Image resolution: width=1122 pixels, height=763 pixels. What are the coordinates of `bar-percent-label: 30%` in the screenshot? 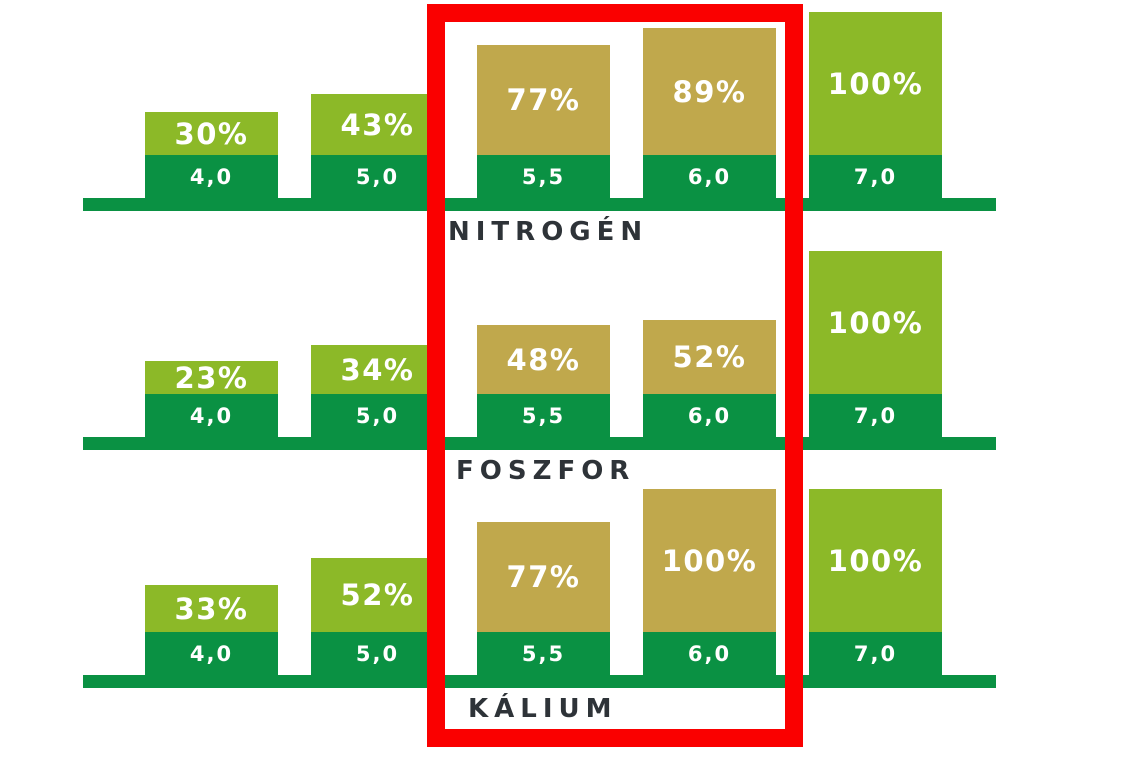 It's located at (211, 133).